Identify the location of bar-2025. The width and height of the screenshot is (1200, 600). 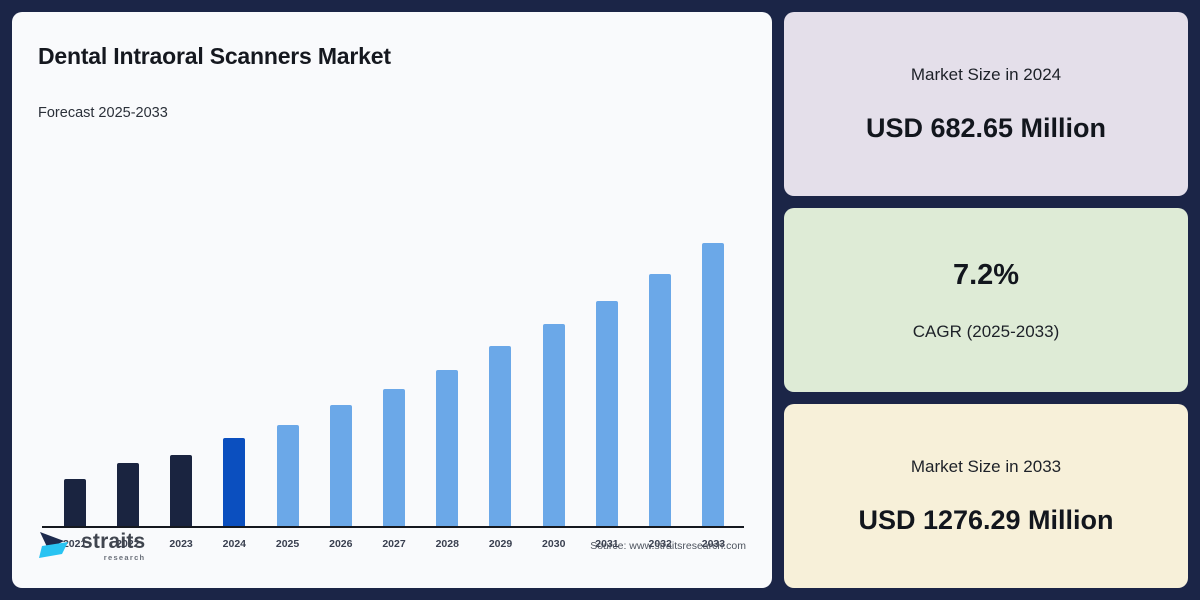
(287, 476).